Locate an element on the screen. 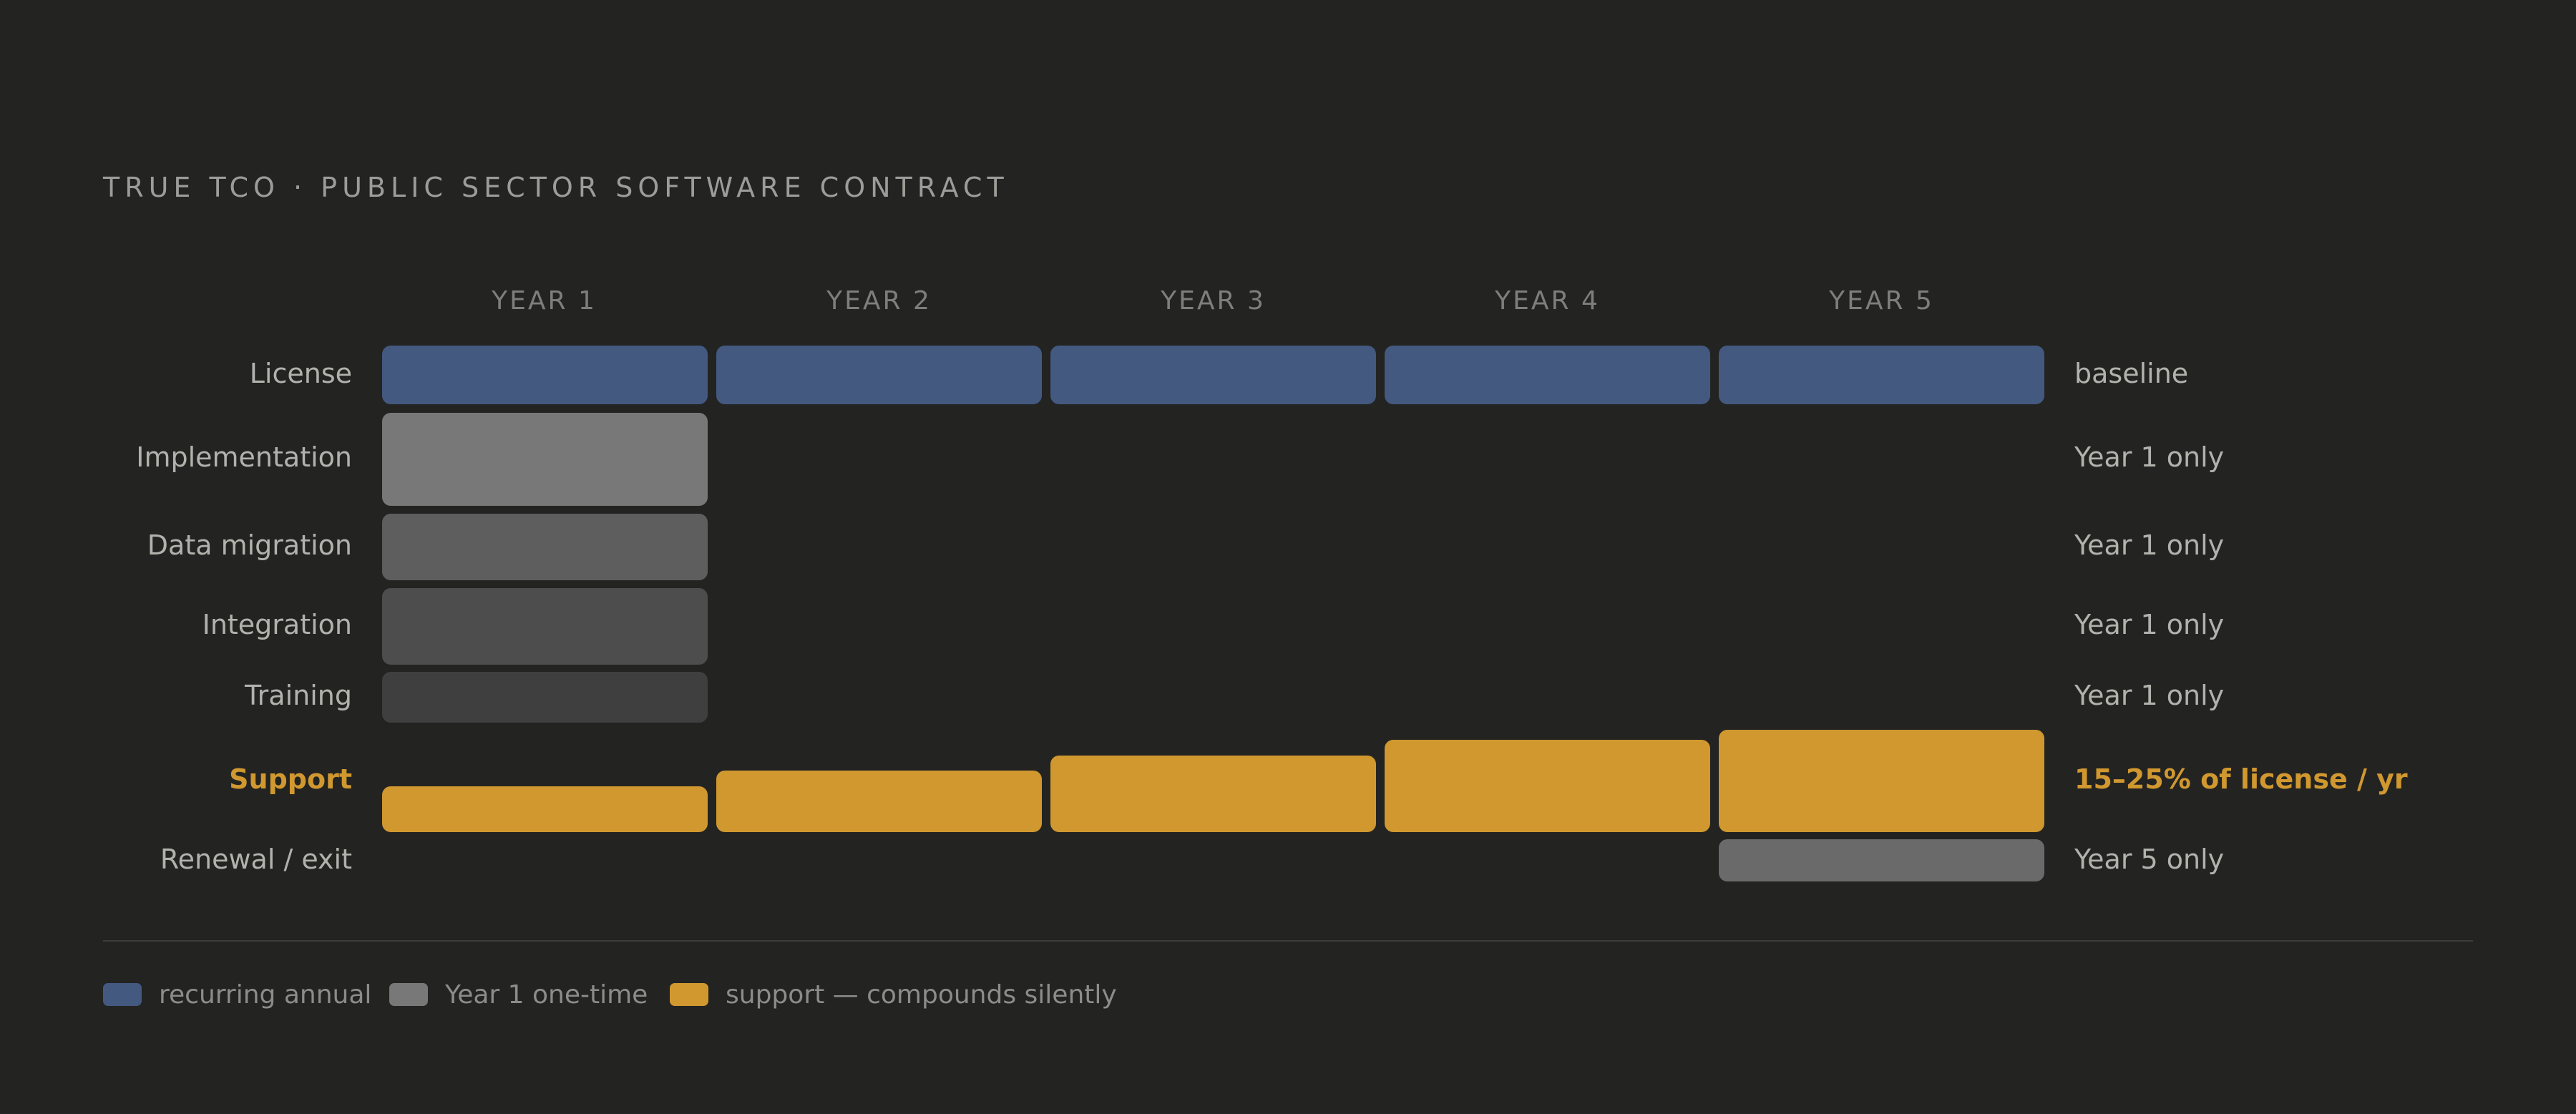 The image size is (2576, 1114). row-label-data-migration: Data migration is located at coordinates (249, 545).